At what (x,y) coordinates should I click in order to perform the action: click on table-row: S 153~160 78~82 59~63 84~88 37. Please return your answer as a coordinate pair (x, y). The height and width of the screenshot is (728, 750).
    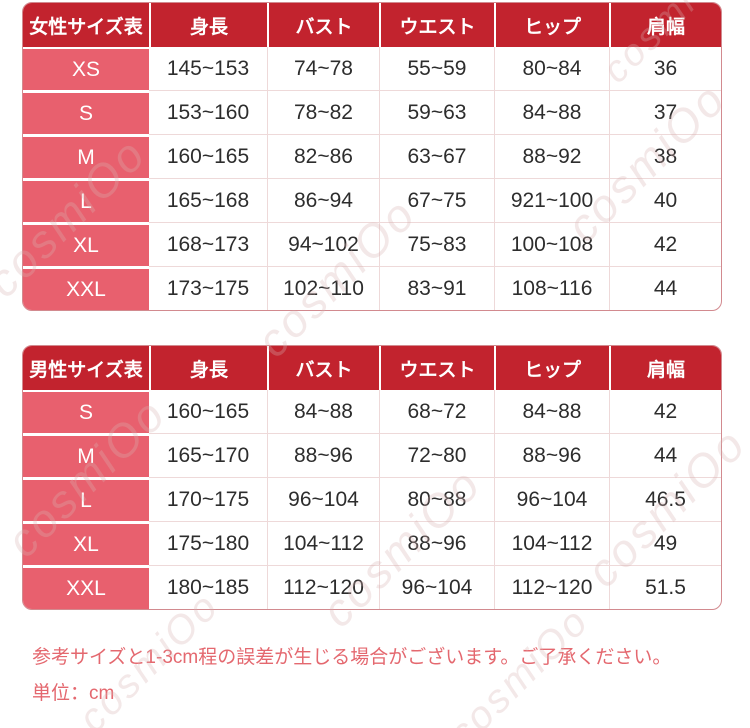
    Looking at the image, I should click on (372, 112).